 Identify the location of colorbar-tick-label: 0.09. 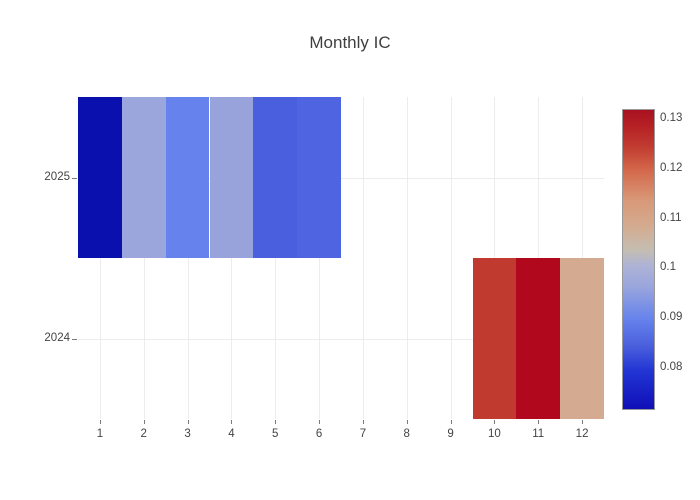
(671, 317).